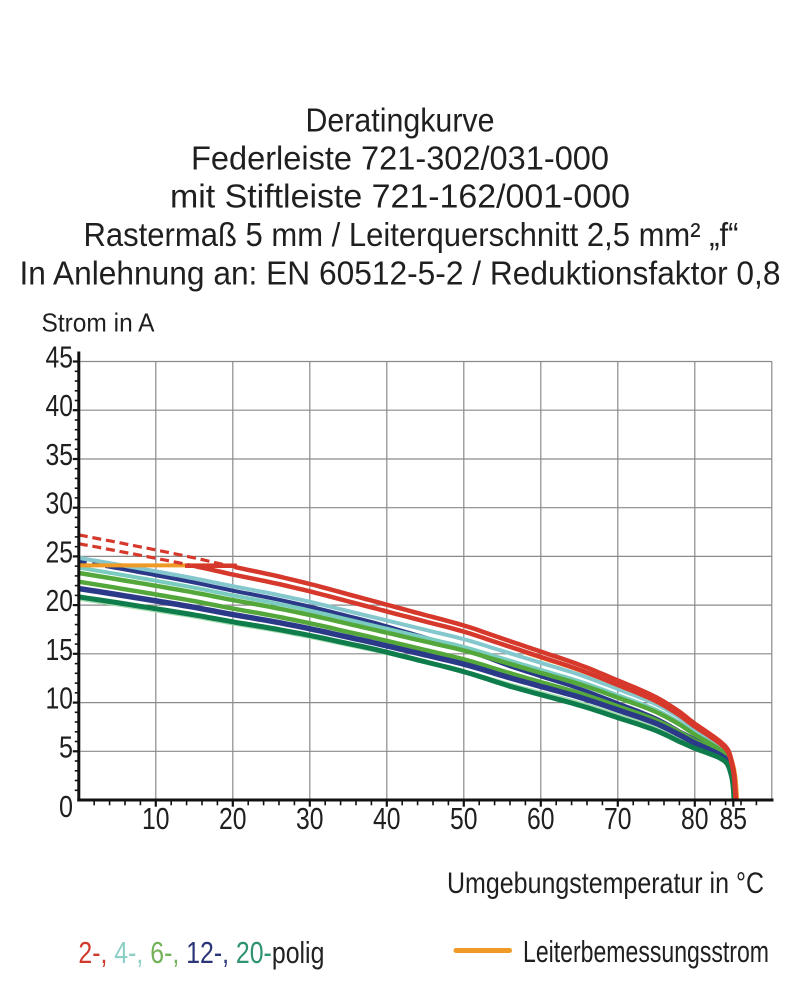 The image size is (801, 1000). I want to click on svg-text: Strom in A, so click(99, 323).